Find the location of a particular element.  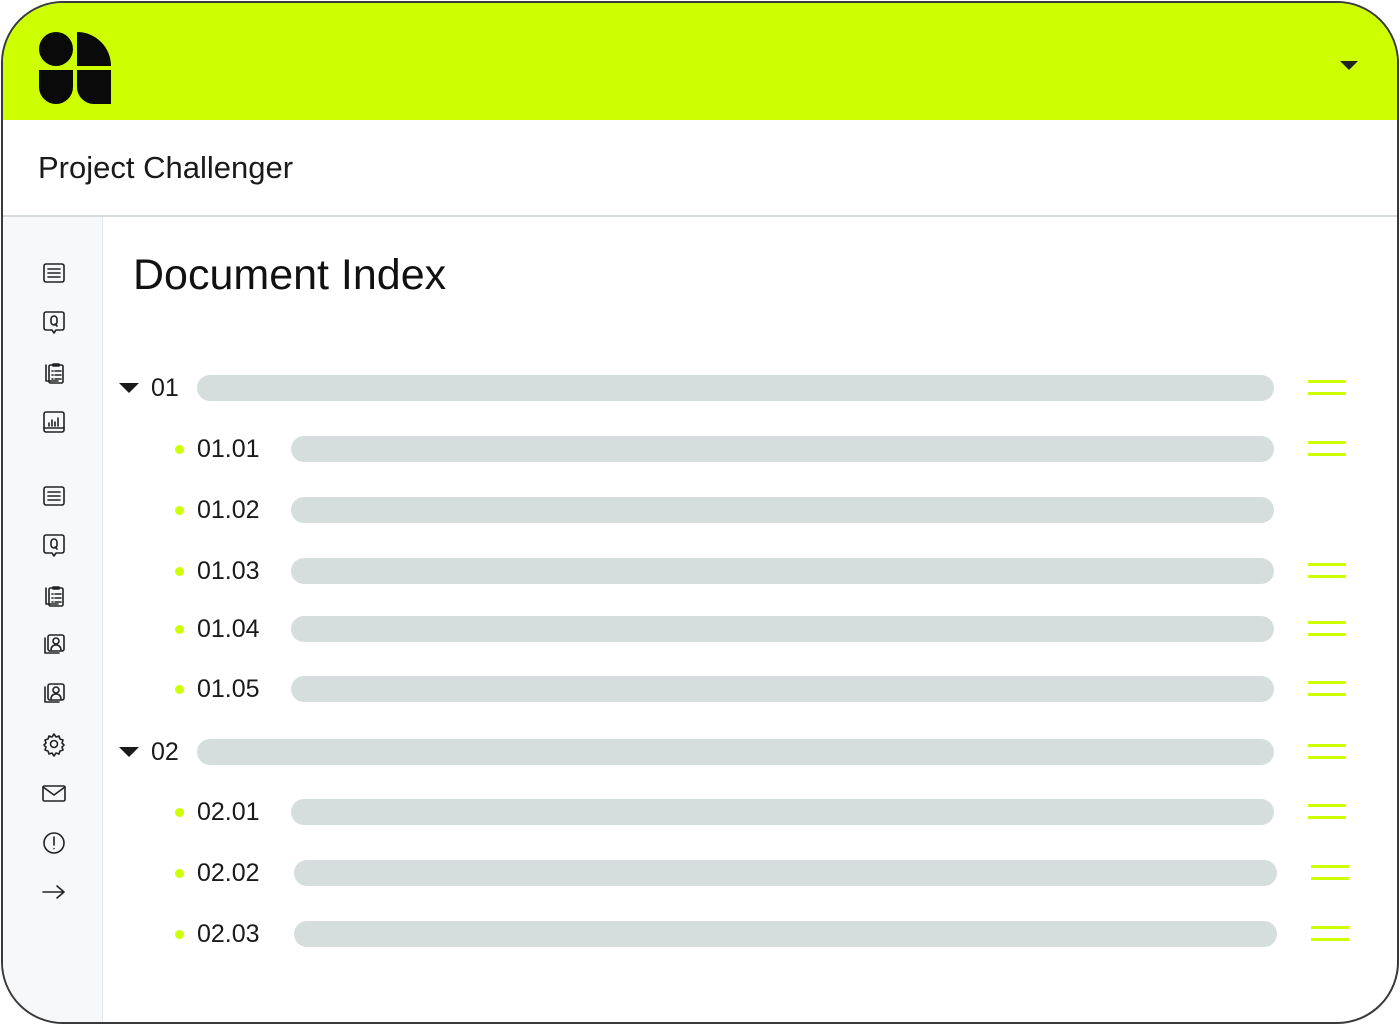

arrow-right-icon is located at coordinates (54, 892).